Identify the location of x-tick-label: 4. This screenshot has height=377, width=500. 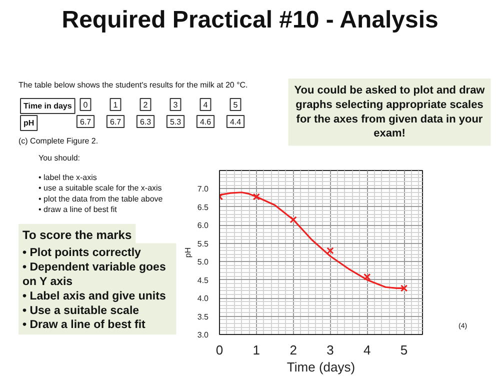
(367, 350).